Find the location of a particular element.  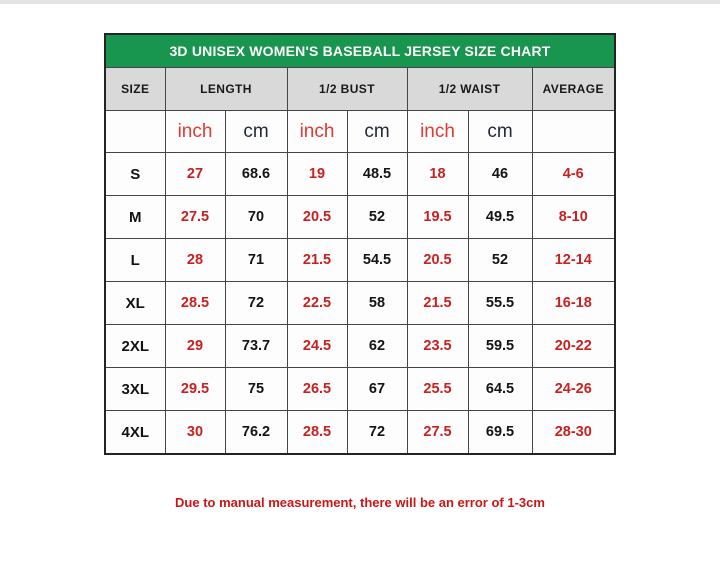

value-cell: 28-30 is located at coordinates (573, 432).